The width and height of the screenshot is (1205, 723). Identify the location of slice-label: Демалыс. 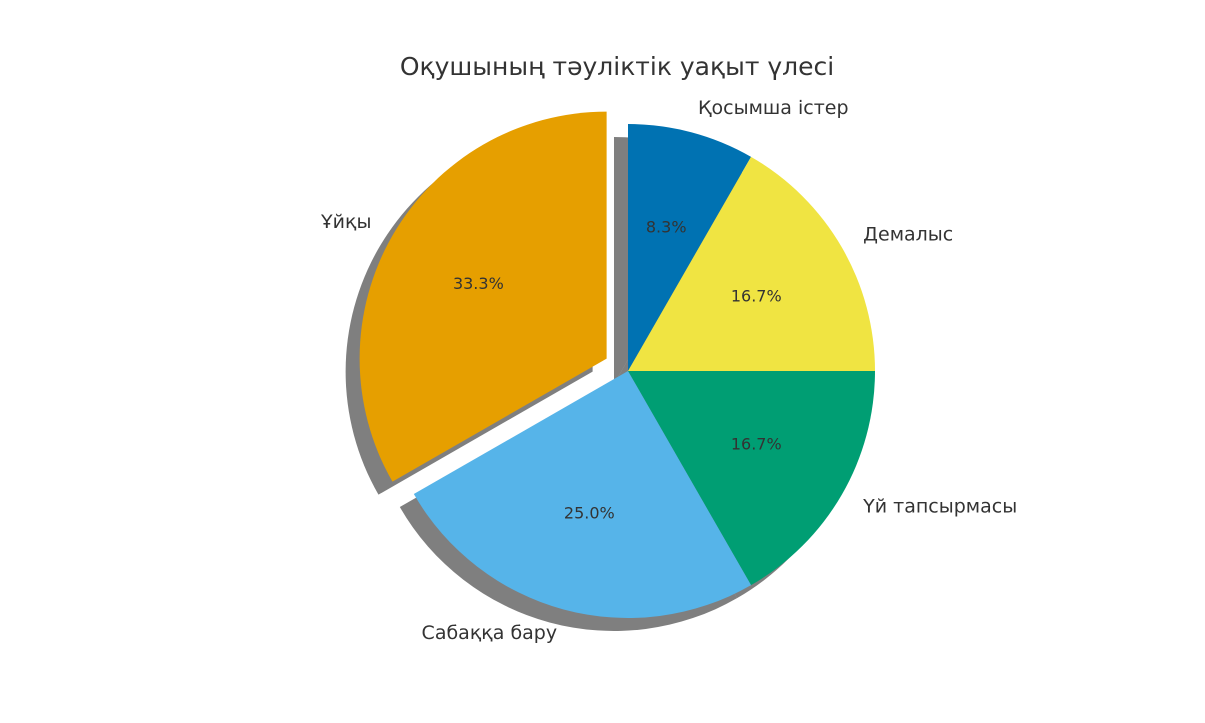
(908, 234).